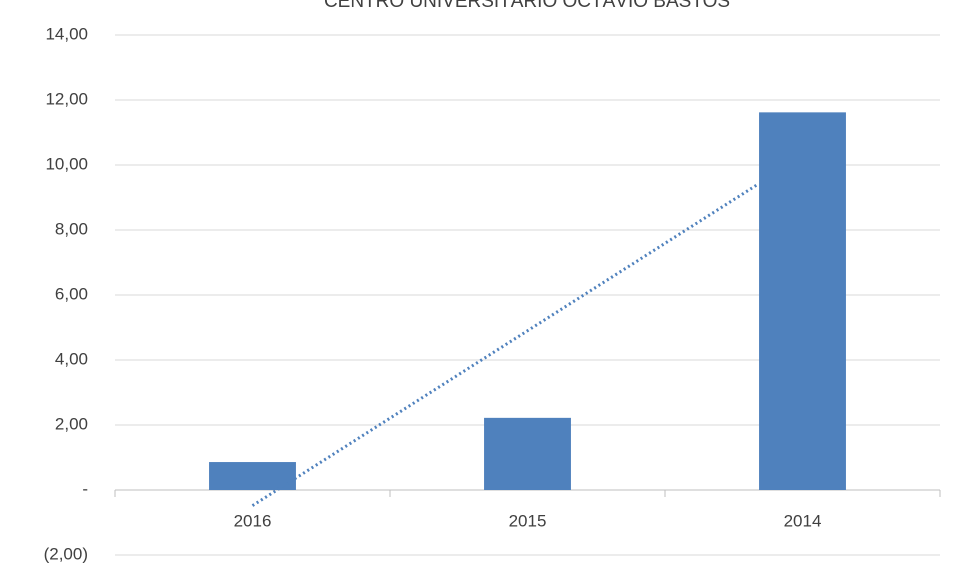  I want to click on y-tick-label: 10,00, so click(66, 163).